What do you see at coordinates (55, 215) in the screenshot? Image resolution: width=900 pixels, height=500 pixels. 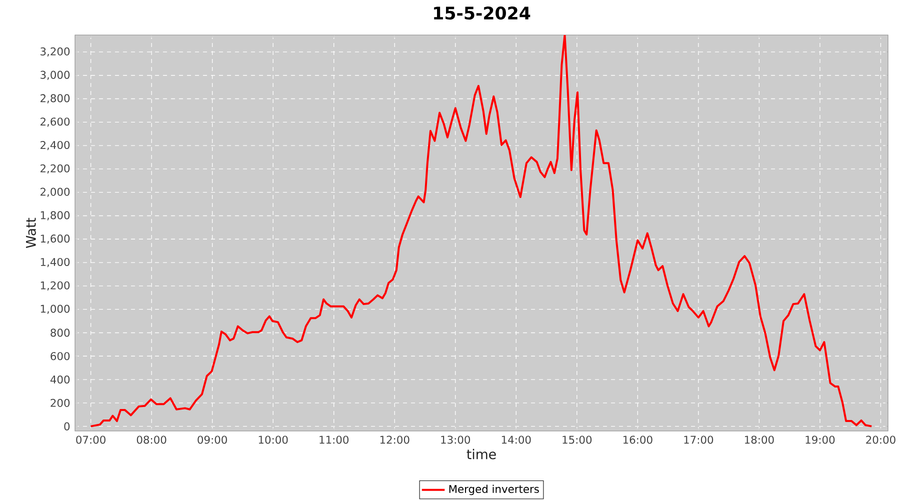 I see `y-tick-label: 1,800` at bounding box center [55, 215].